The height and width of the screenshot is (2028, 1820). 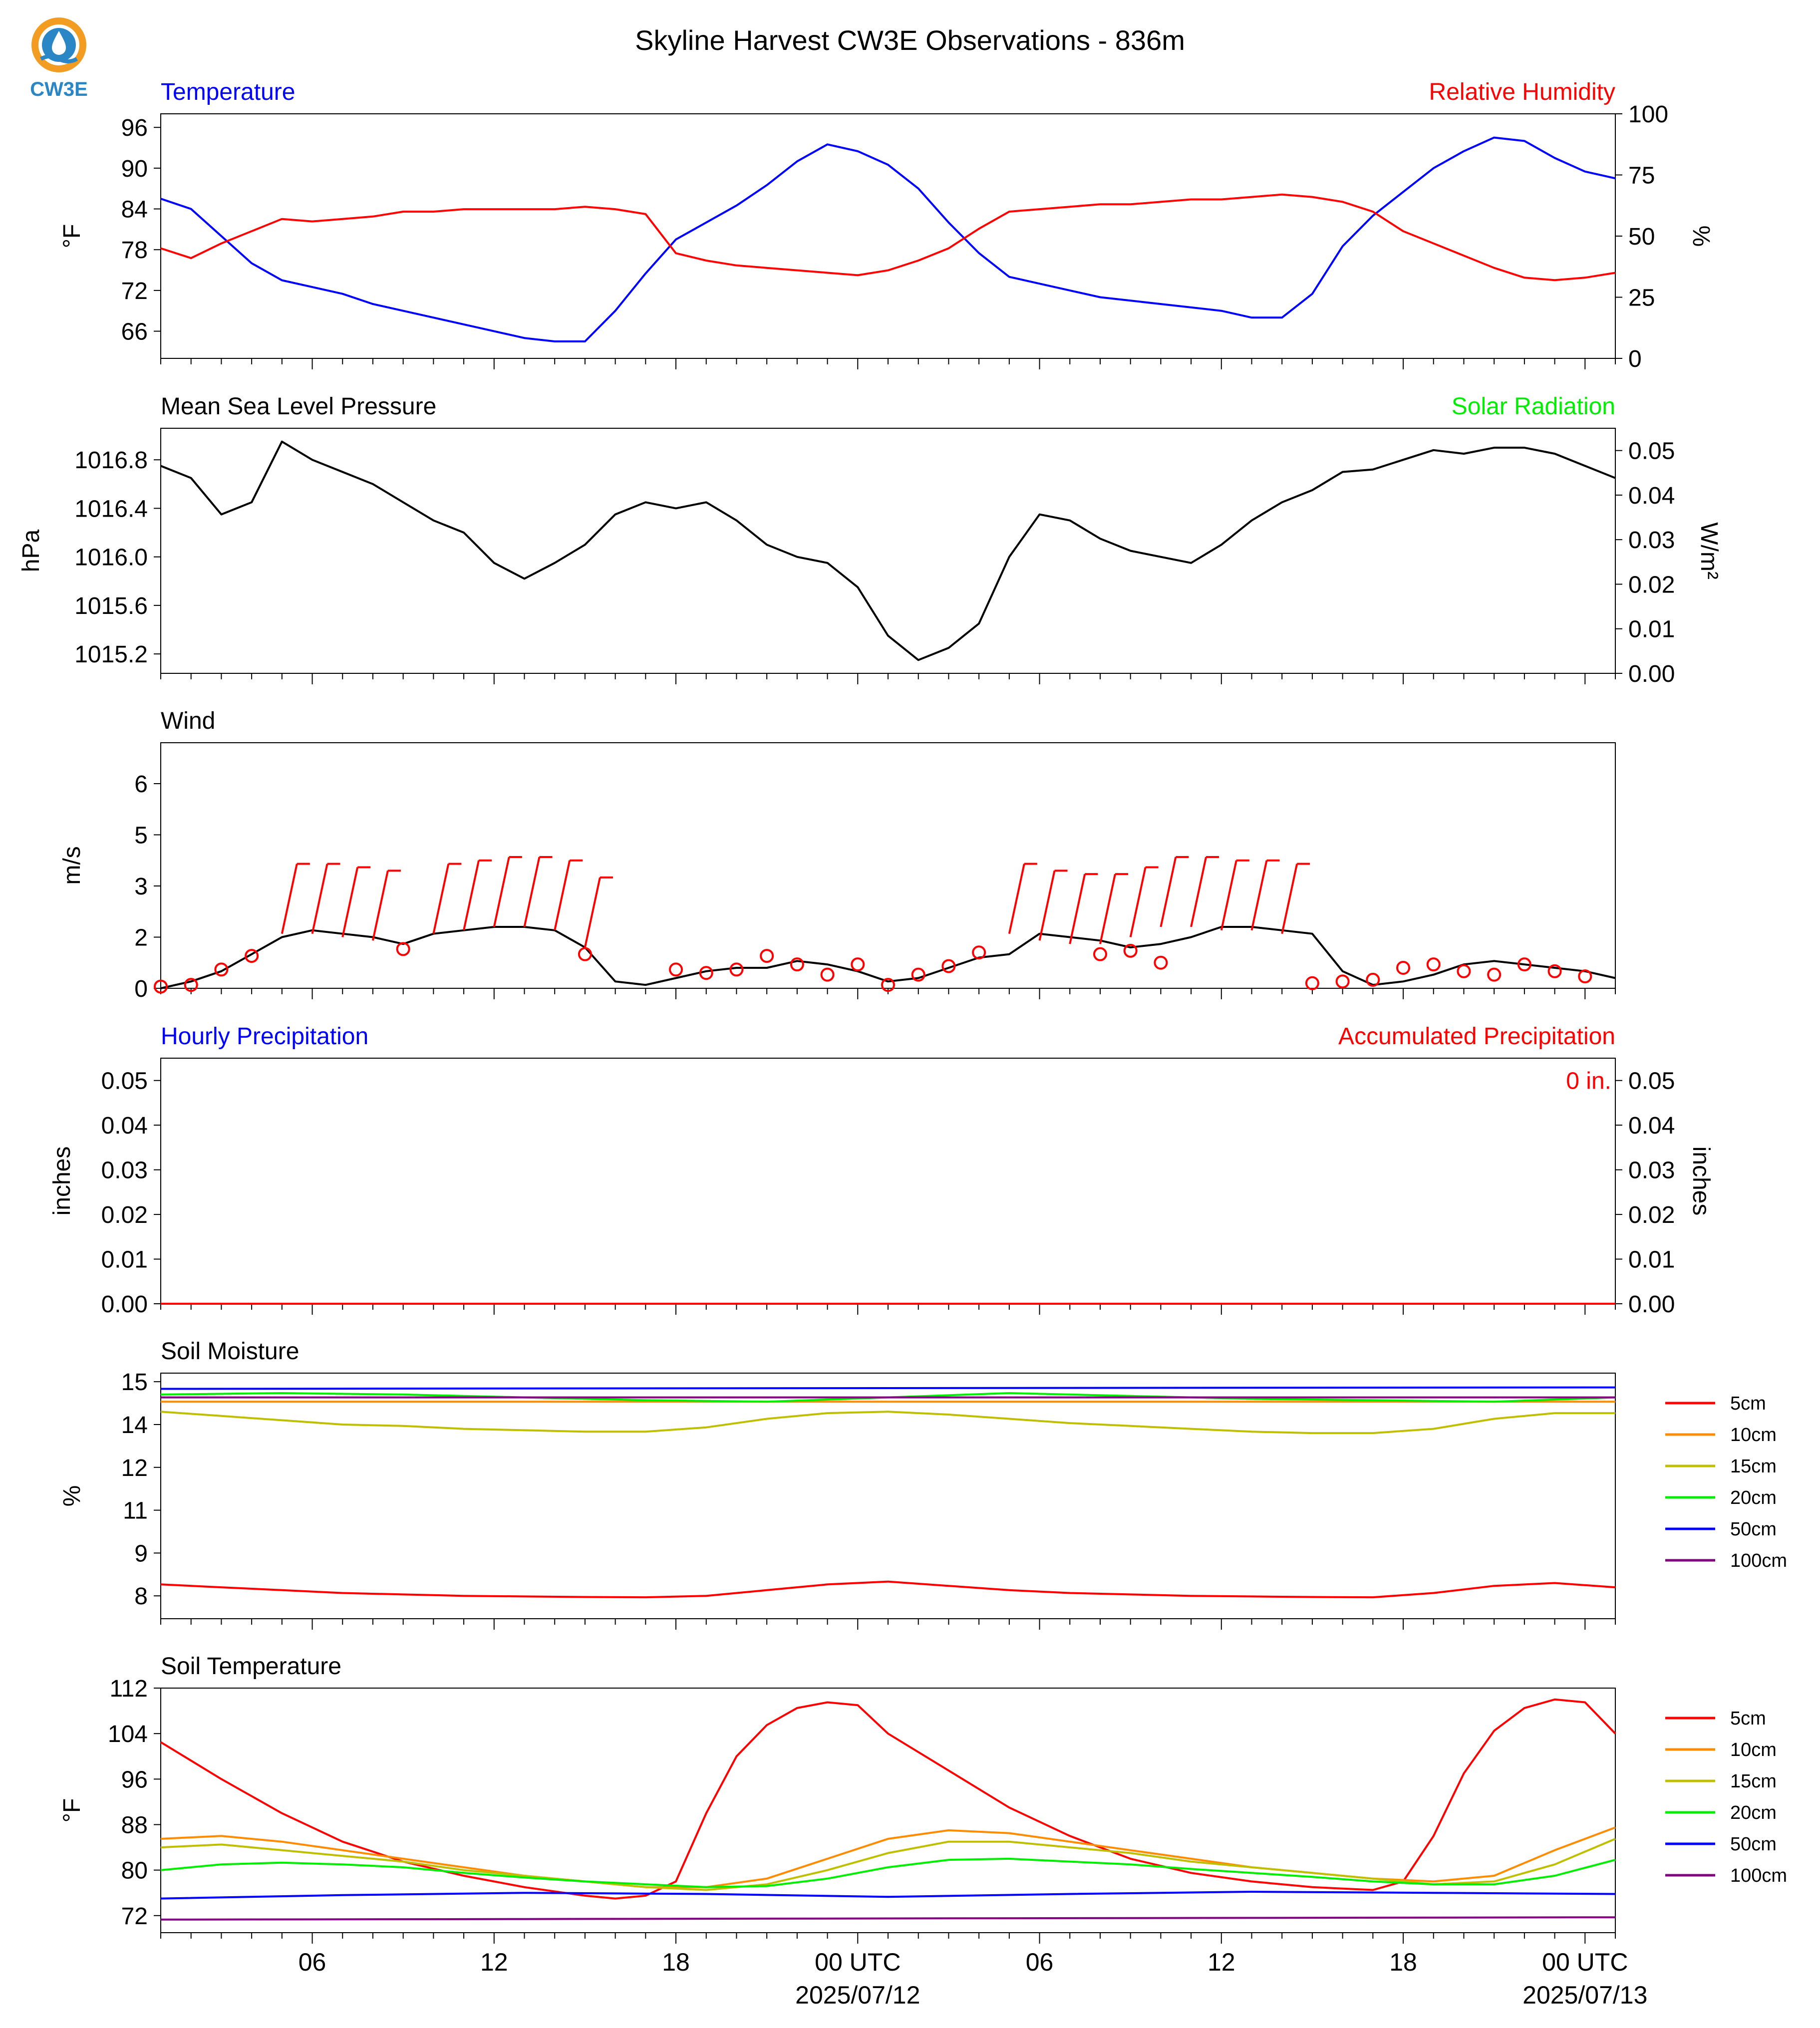 I want to click on panel-title-left: Hourly Precipitation, so click(x=264, y=1036).